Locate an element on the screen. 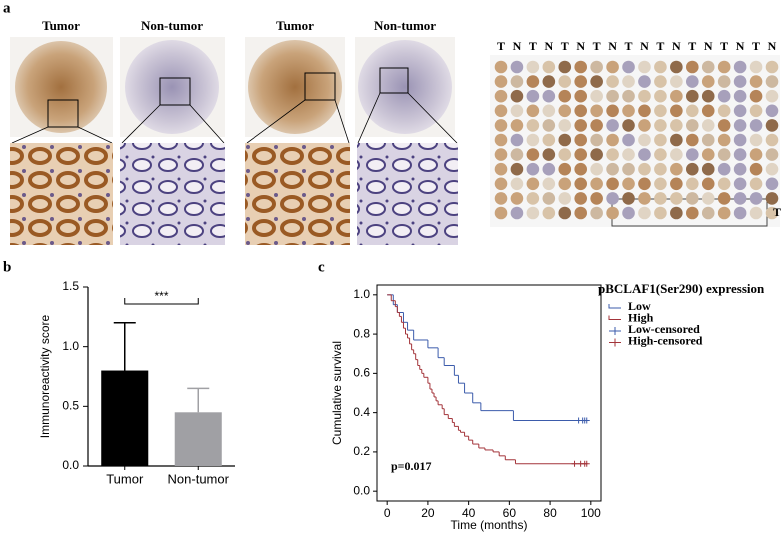 Image resolution: width=784 pixels, height=534 pixels. image-label: Non-tumor is located at coordinates (172, 25).